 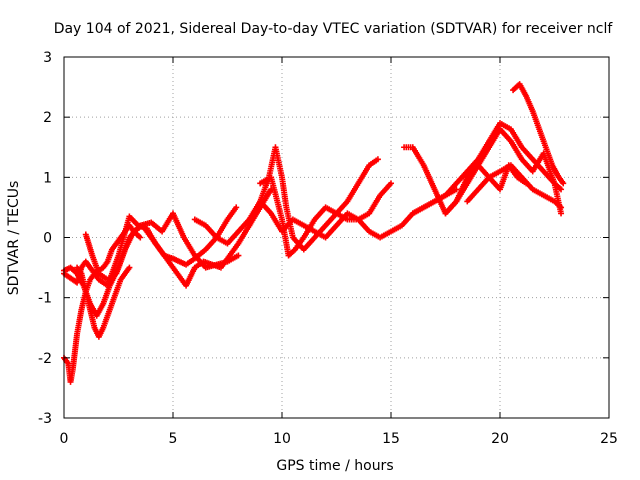 I want to click on x-tick-label: 20, so click(x=500, y=439).